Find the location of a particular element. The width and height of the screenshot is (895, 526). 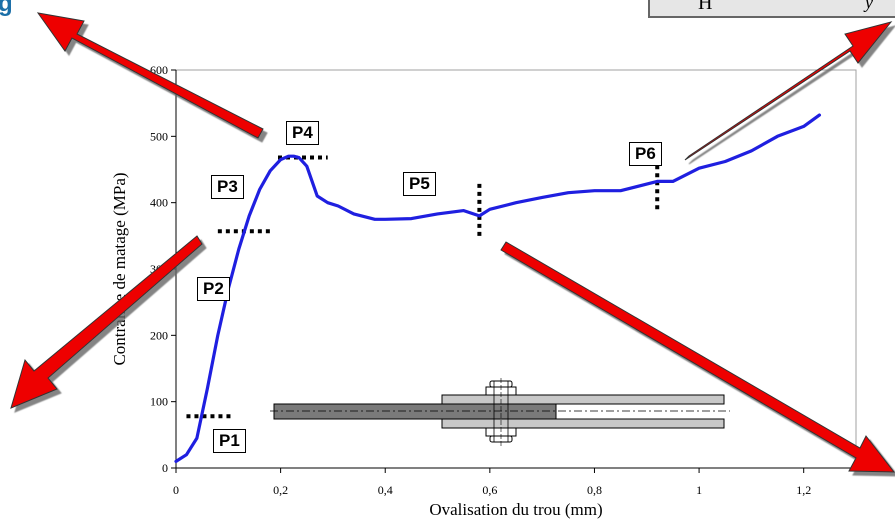

x-tick-label: 1 is located at coordinates (699, 490).